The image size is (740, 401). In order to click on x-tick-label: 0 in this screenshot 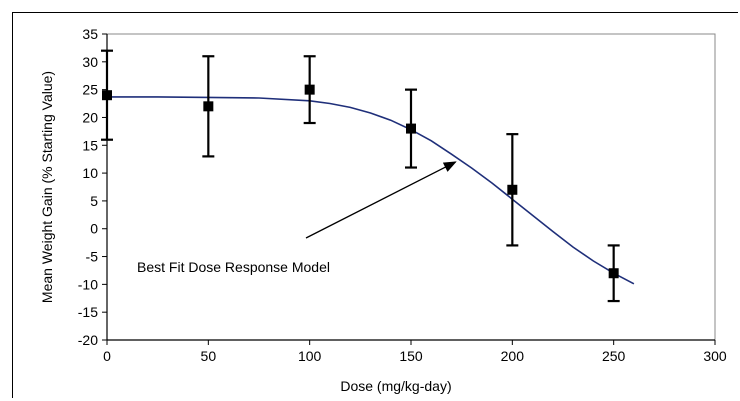, I will do `click(107, 356)`.